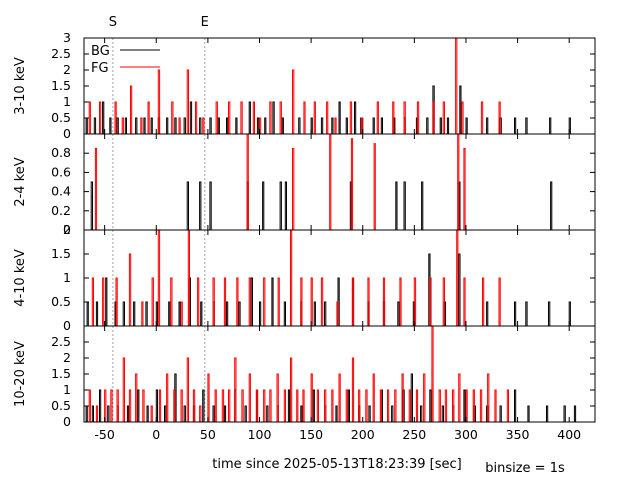 The height and width of the screenshot is (480, 640). I want to click on x-tick-label: 100, so click(260, 434).